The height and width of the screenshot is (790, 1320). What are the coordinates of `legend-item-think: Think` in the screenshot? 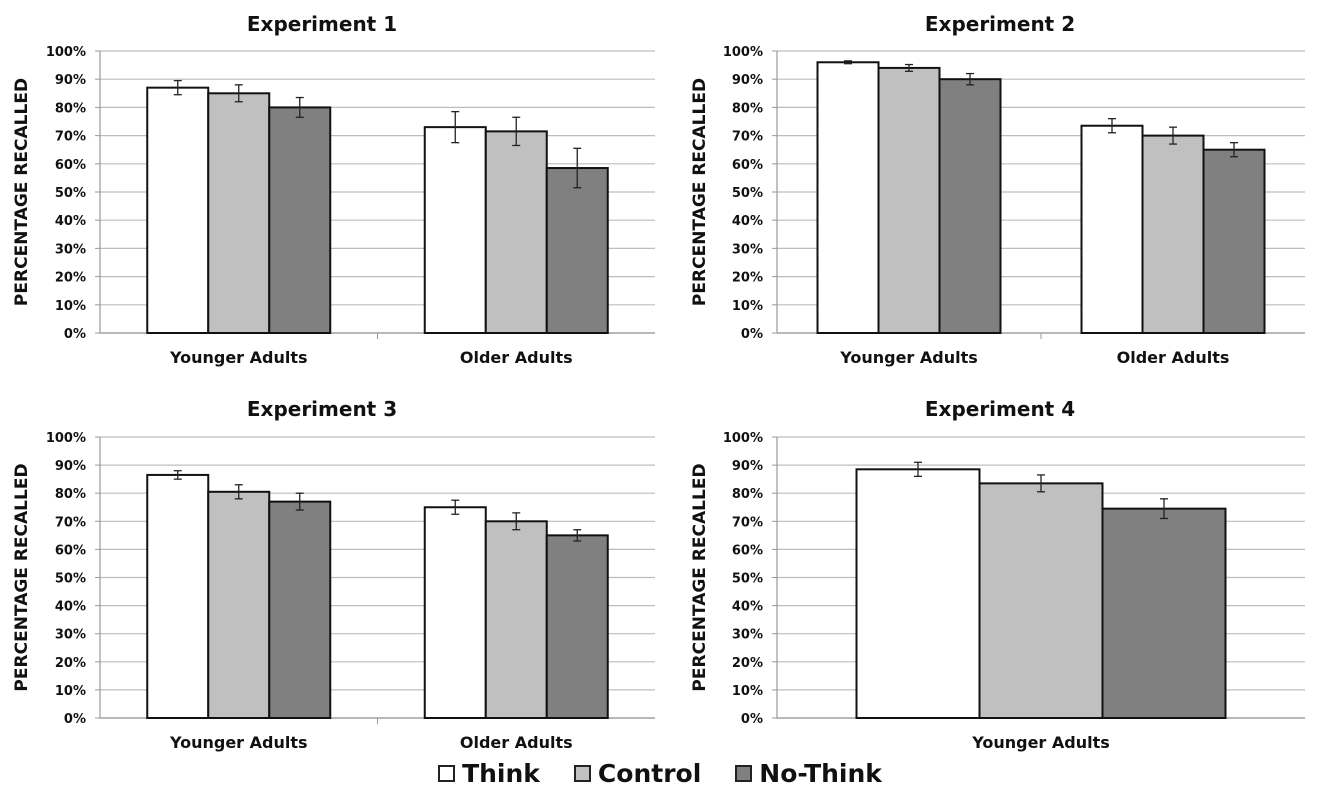 It's located at (489, 773).